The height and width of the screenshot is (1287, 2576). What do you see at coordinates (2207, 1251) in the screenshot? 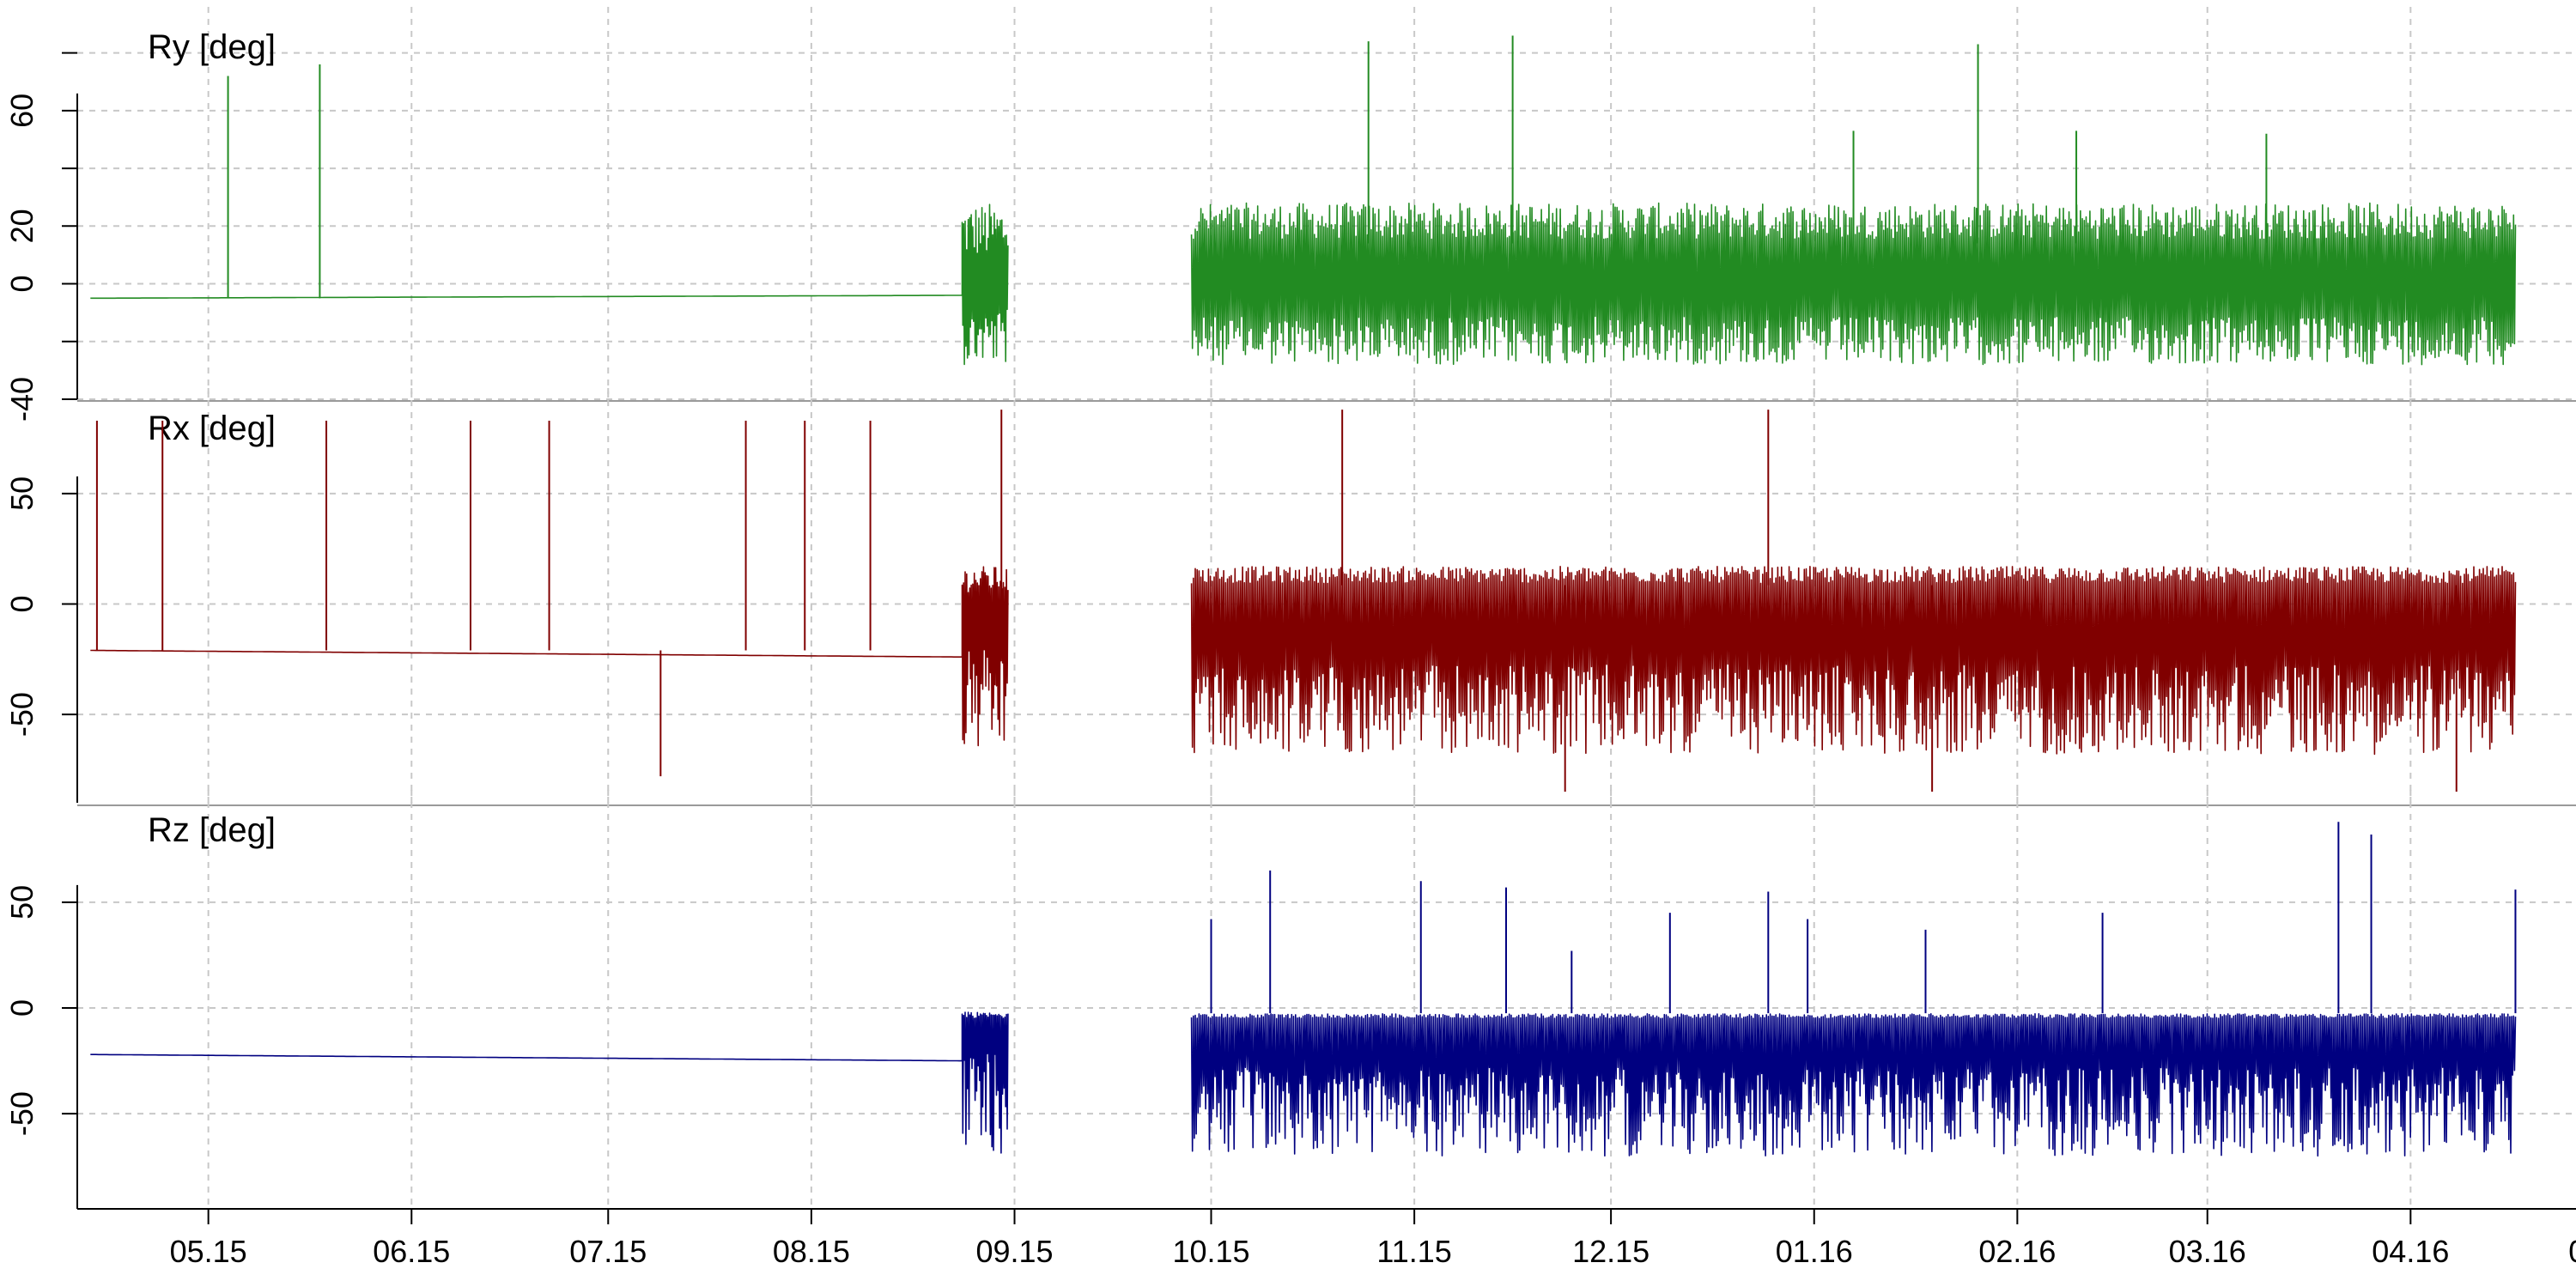
I see `x-tick-label: 03.16` at bounding box center [2207, 1251].